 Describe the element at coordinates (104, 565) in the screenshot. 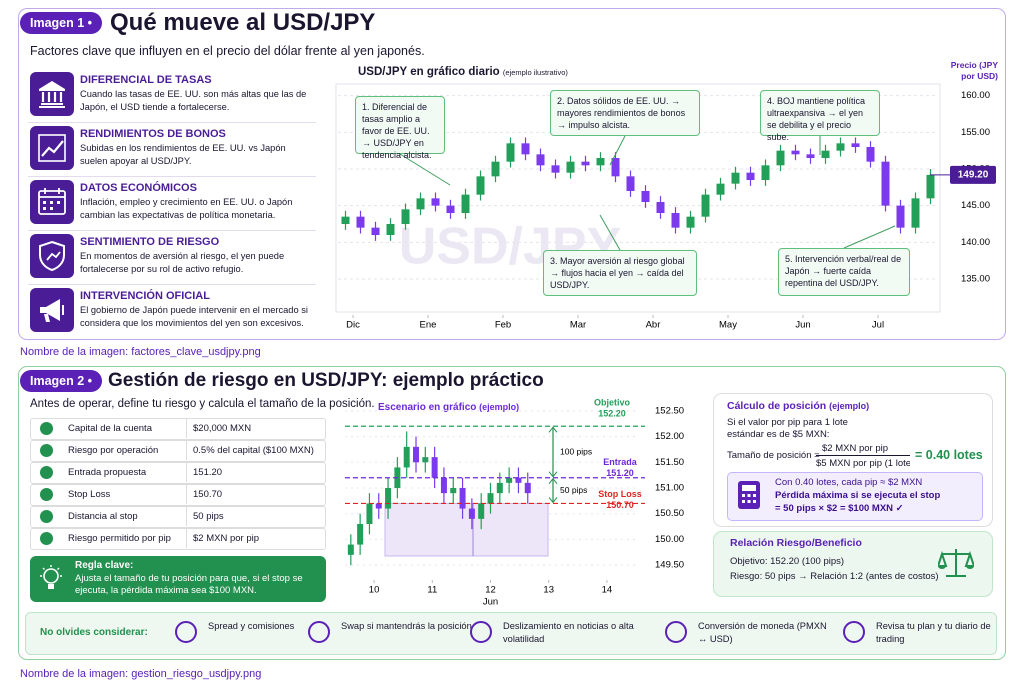

I see `rule-title: Regla clave:` at that location.